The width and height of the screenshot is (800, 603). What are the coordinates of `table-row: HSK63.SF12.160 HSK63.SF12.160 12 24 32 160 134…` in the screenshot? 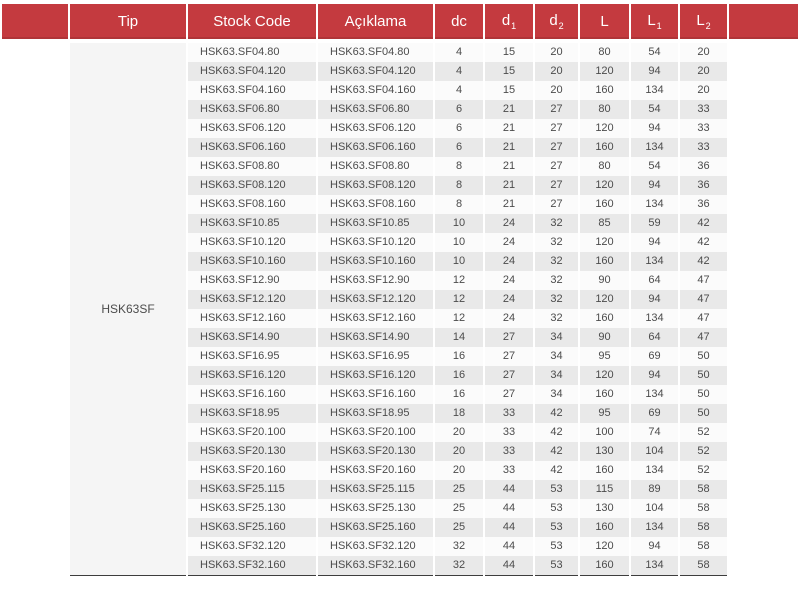 It's located at (400, 318).